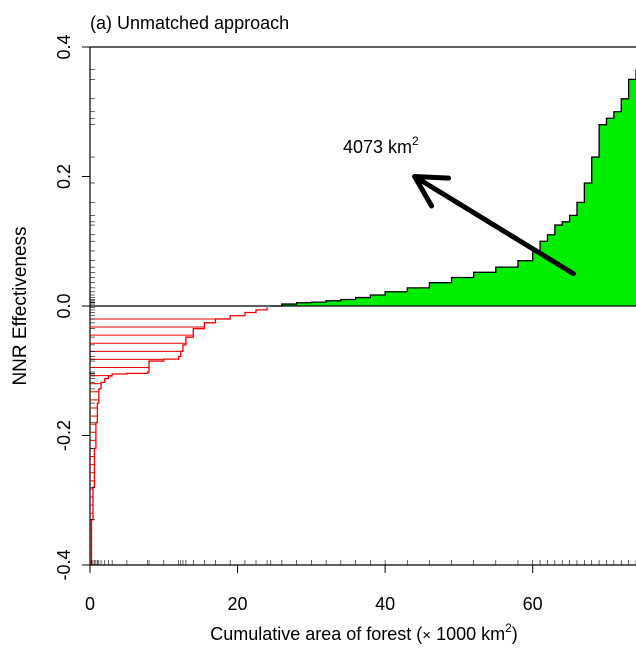  I want to click on x-axis-label-suffix: ), so click(515, 634).